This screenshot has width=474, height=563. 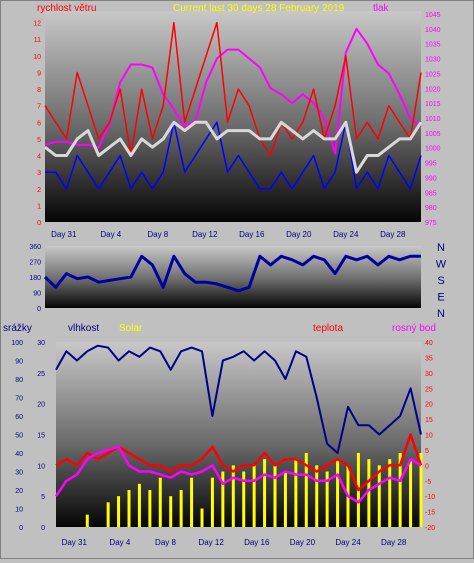 I want to click on solar-tick-label: 15, so click(x=41, y=436).